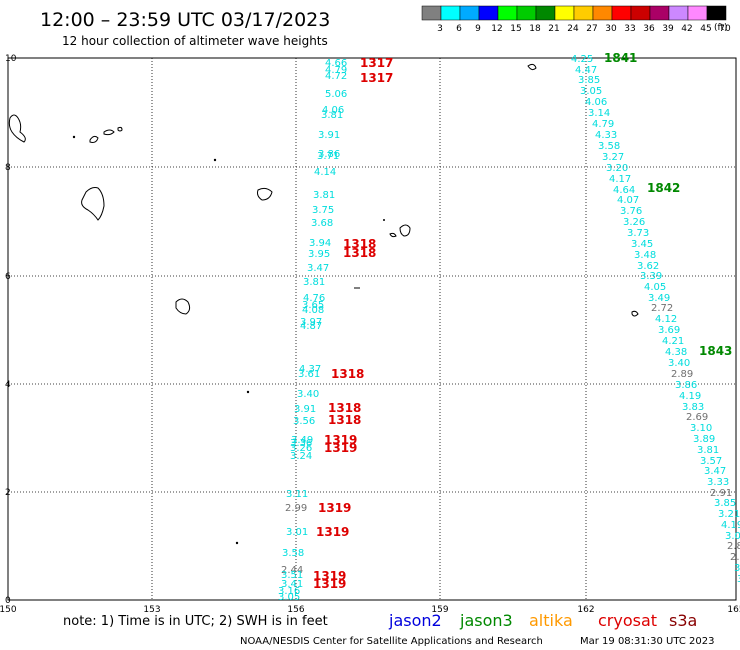 This screenshot has width=740, height=650. What do you see at coordinates (8, 168) in the screenshot?
I see `y-tick-label: 8` at bounding box center [8, 168].